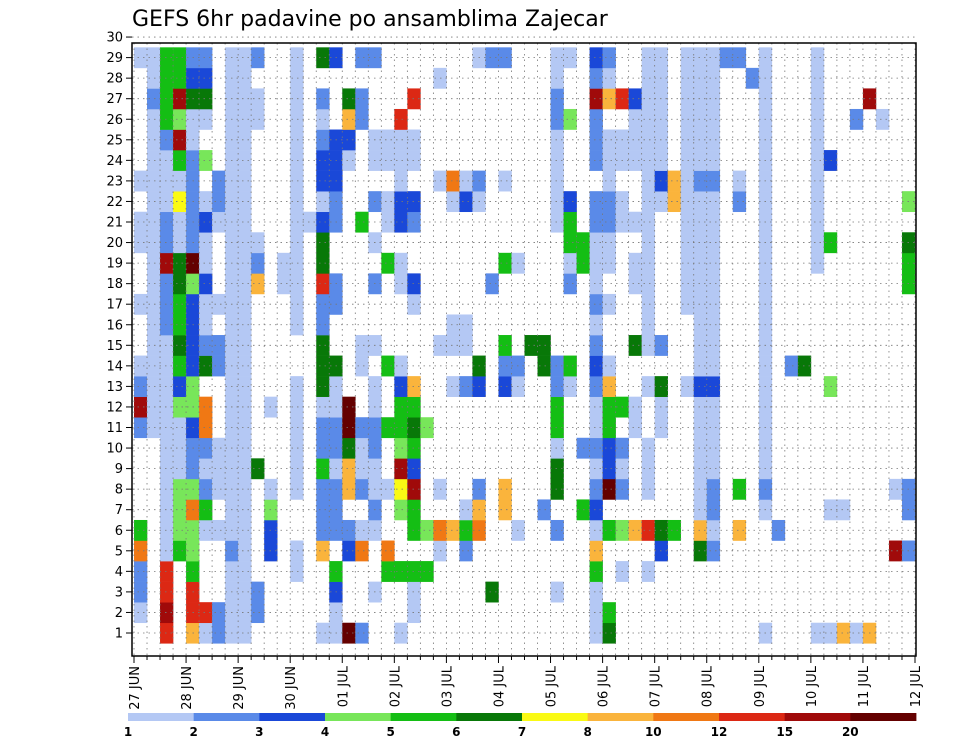 This screenshot has height=742, width=960. What do you see at coordinates (114, 449) in the screenshot?
I see `y-tick-label: 10` at bounding box center [114, 449].